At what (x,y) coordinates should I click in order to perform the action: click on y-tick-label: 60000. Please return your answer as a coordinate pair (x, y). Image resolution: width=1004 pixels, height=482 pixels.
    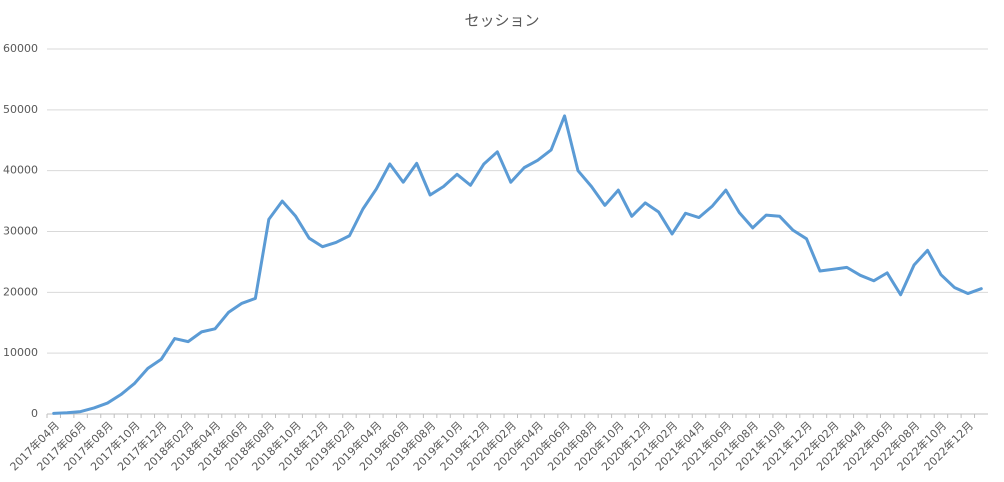
    Looking at the image, I should click on (20, 48).